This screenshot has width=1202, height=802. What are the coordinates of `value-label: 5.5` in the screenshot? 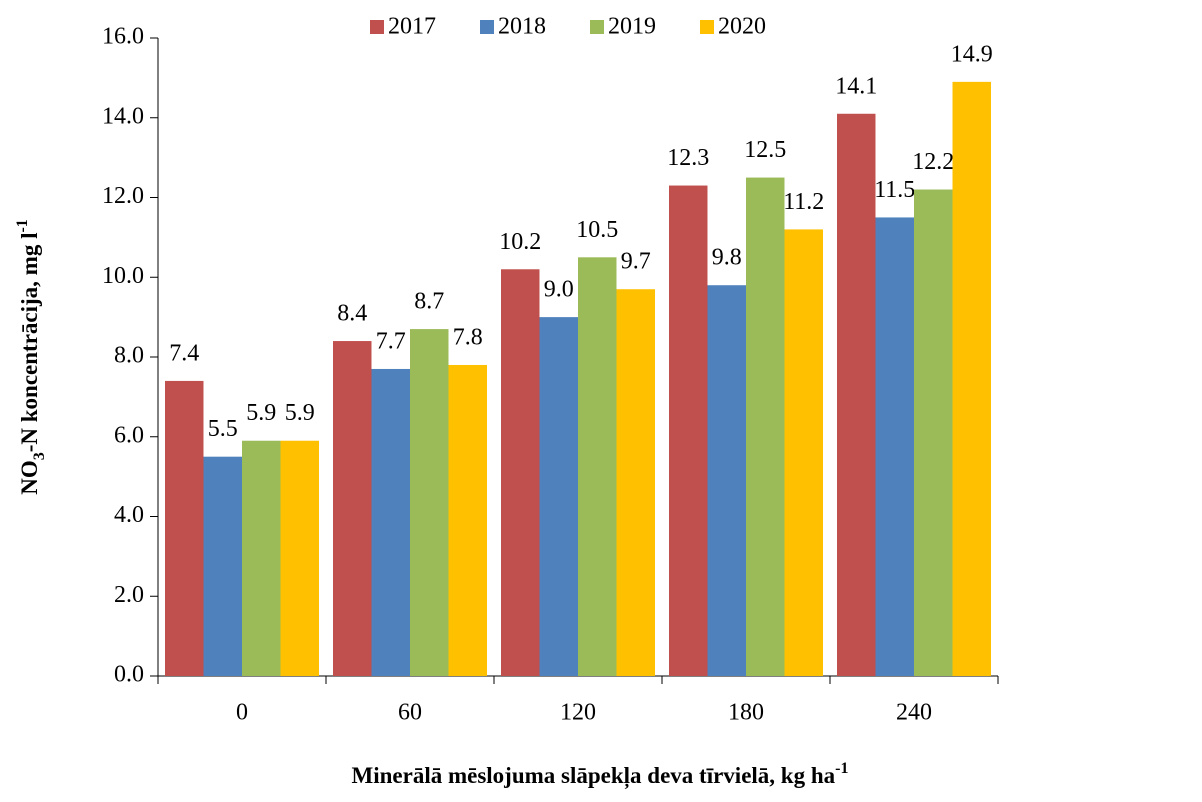 It's located at (223, 429).